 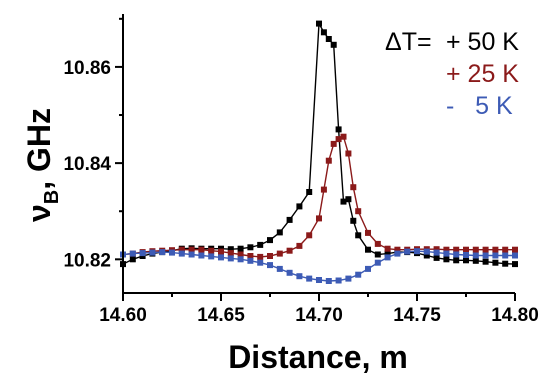 What do you see at coordinates (482, 42) in the screenshot?
I see `legend-entry: + 50 K` at bounding box center [482, 42].